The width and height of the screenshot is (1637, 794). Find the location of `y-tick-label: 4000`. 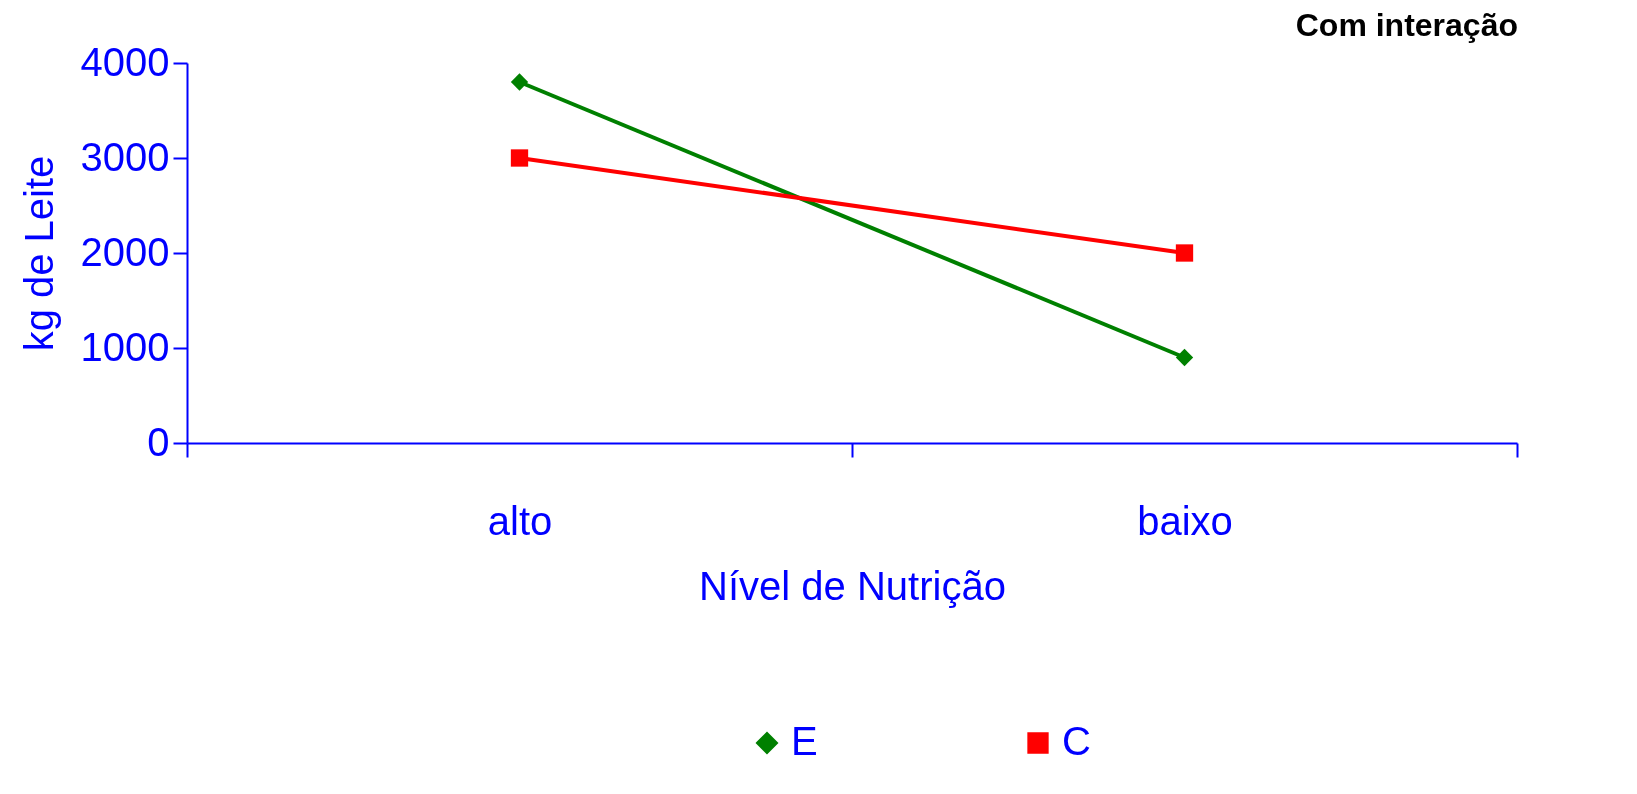

y-tick-label: 4000 is located at coordinates (125, 61).